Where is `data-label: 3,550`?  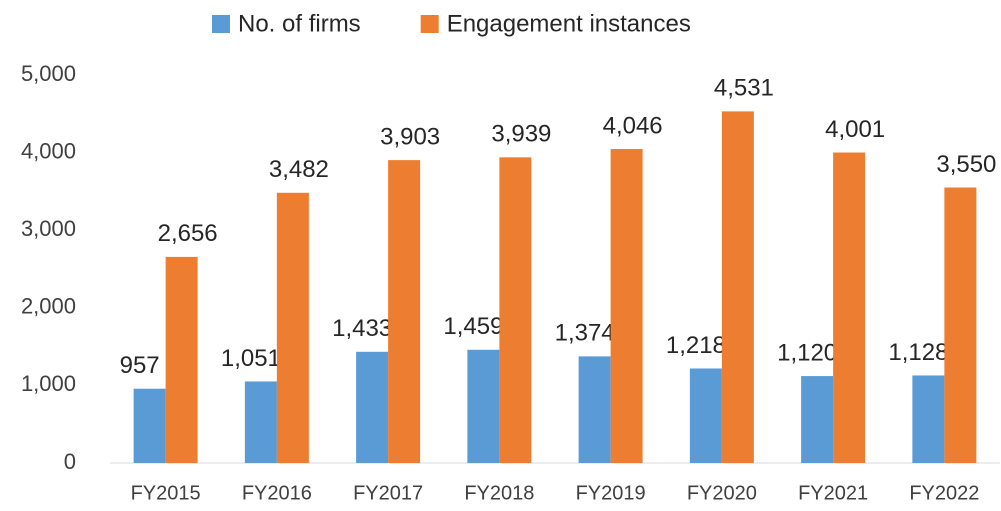 data-label: 3,550 is located at coordinates (966, 164).